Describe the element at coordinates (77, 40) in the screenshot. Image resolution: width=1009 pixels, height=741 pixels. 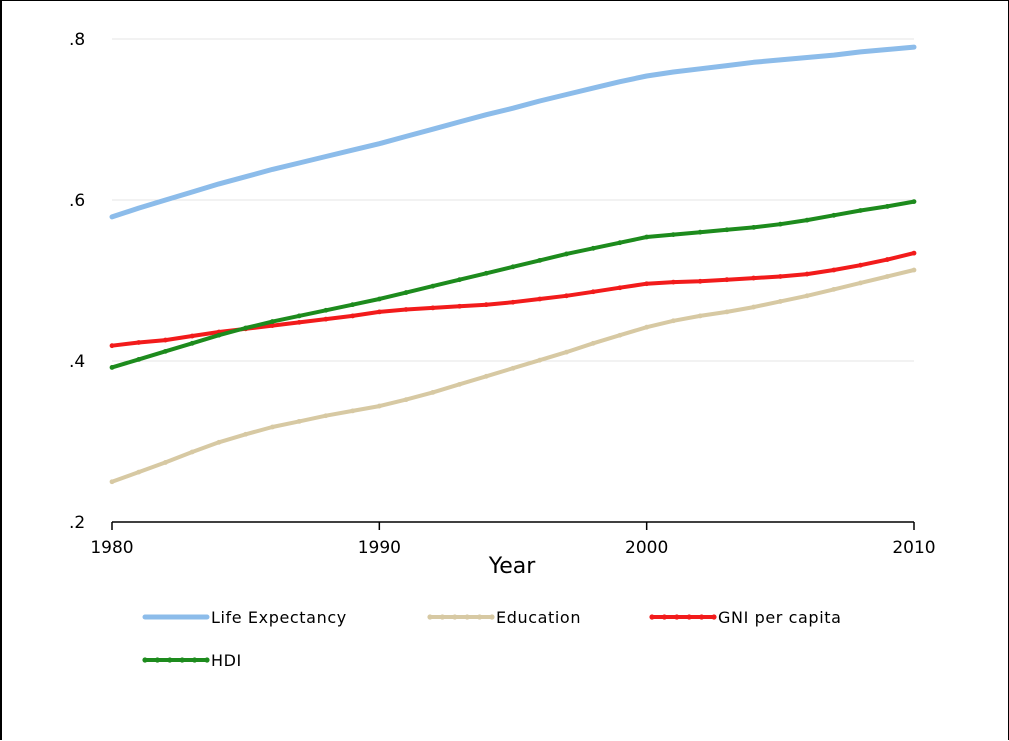
I see `y-tick-label: .8` at that location.